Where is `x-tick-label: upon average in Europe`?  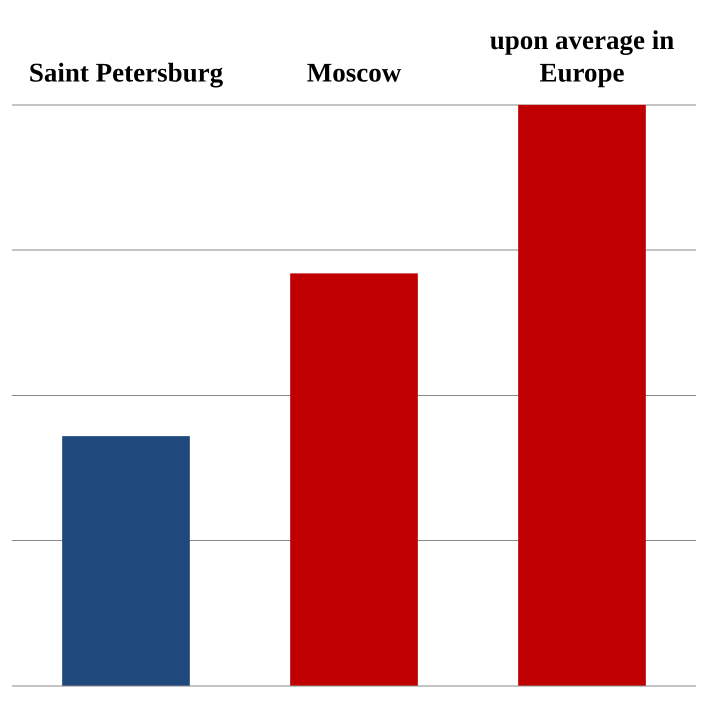
x-tick-label: upon average in Europe is located at coordinates (582, 56).